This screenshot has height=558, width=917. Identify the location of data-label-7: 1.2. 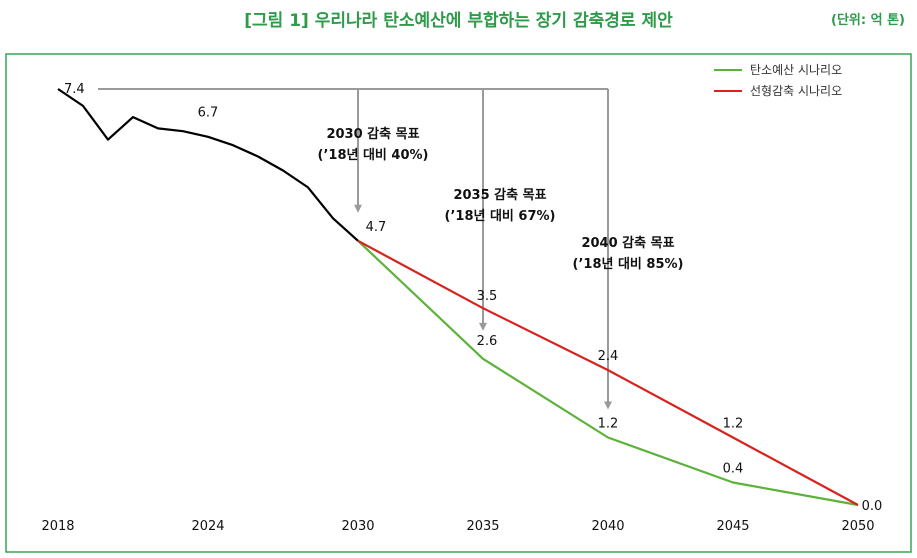
(733, 424).